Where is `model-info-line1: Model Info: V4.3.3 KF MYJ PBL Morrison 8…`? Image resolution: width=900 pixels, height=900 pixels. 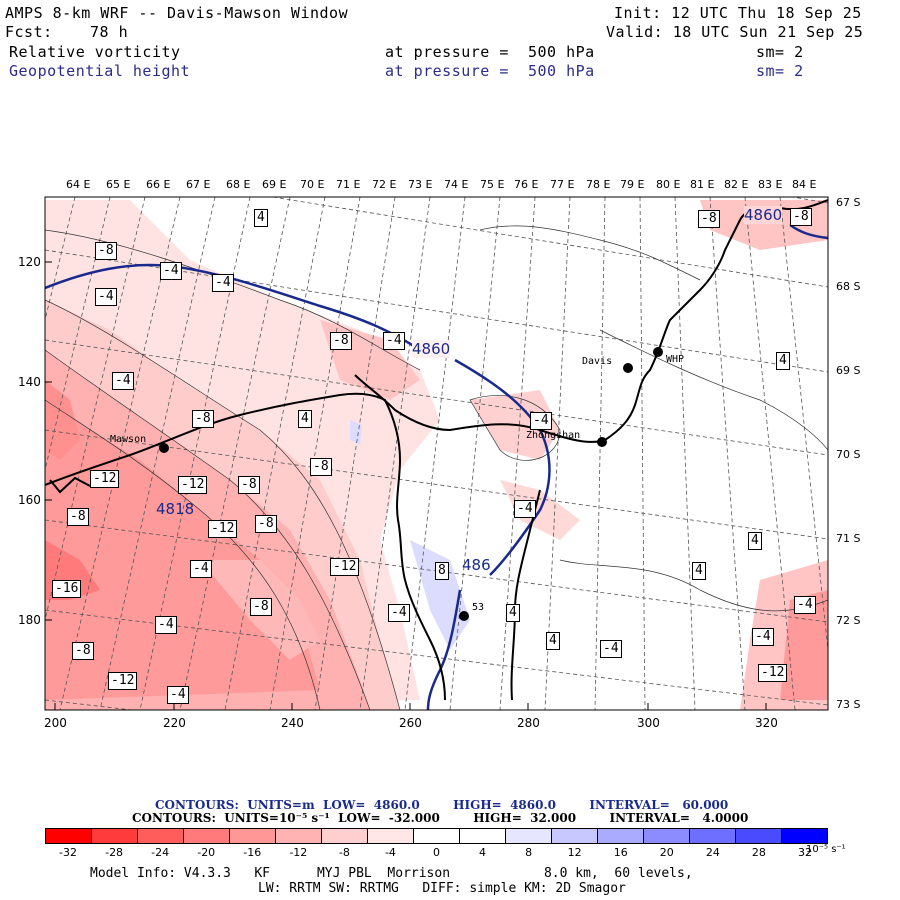 model-info-line1: Model Info: V4.3.3 KF MYJ PBL Morrison 8… is located at coordinates (391, 873).